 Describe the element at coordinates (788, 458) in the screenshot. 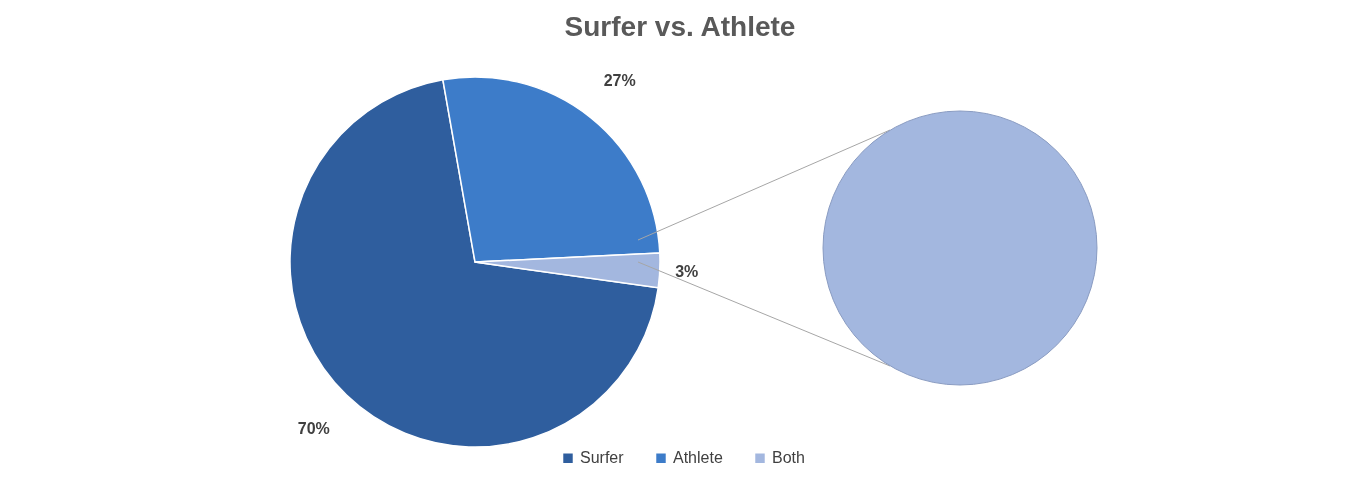

I see `legend-label: Both` at that location.